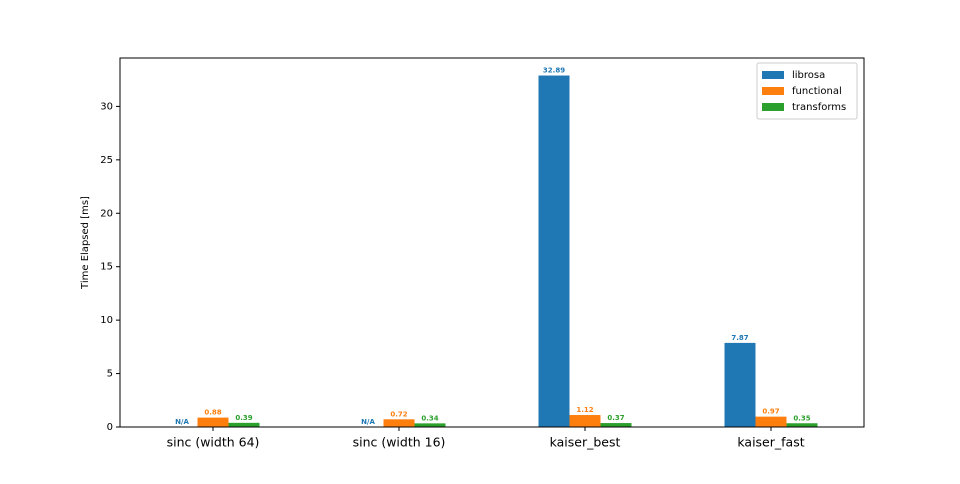 Image resolution: width=960 pixels, height=484 pixels. What do you see at coordinates (770, 442) in the screenshot?
I see `x-tick-label: kaiser_fast` at bounding box center [770, 442].